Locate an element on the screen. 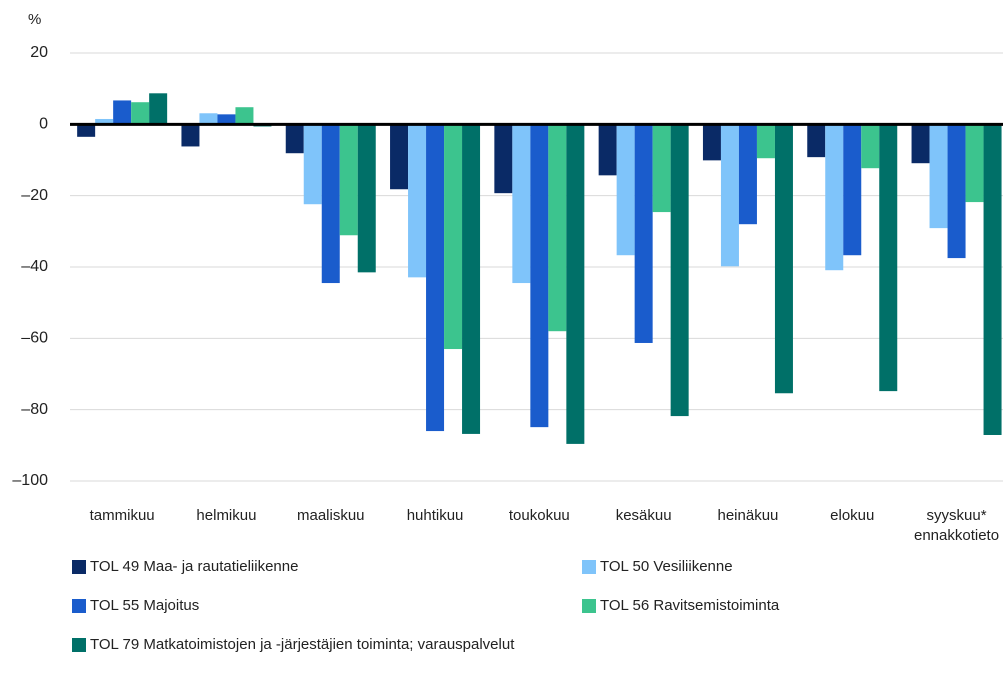 This screenshot has width=1003, height=683. x-tick-label: syyskuu* ennakkotieto is located at coordinates (956, 525).